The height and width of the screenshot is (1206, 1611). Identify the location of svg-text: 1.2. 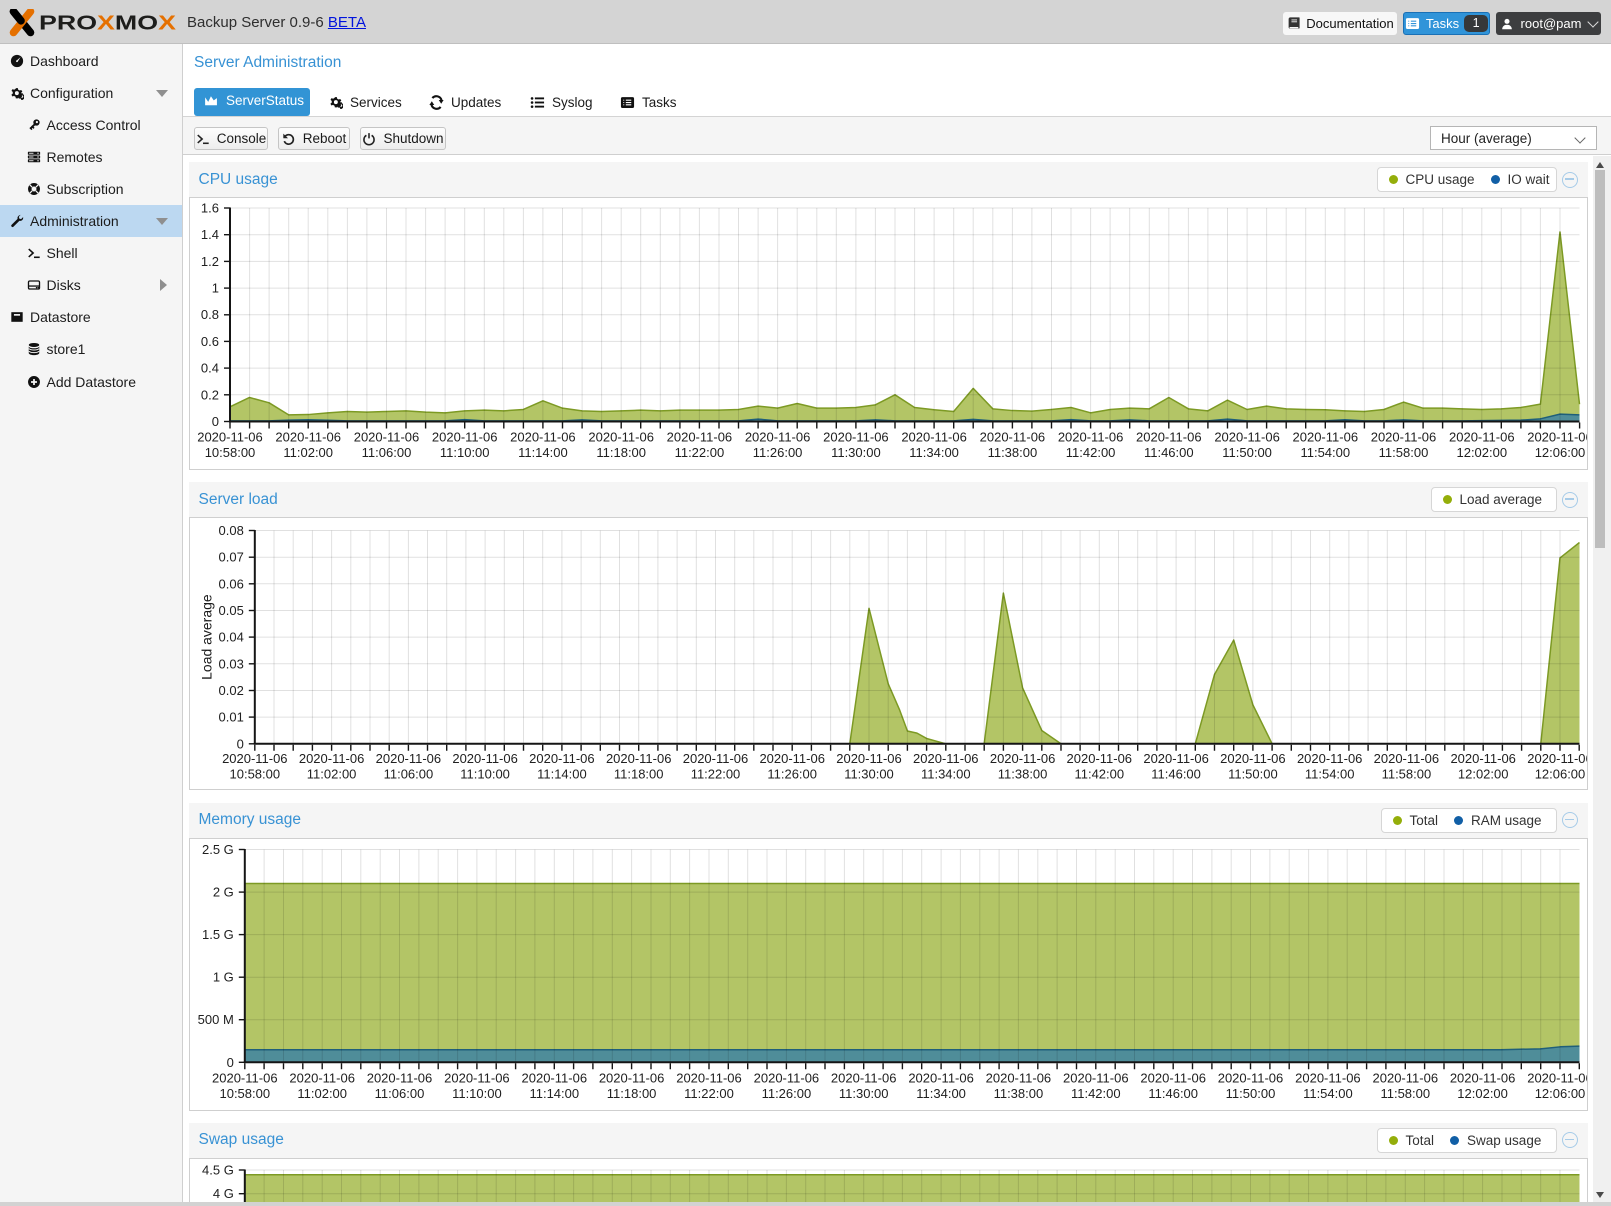
(209, 261).